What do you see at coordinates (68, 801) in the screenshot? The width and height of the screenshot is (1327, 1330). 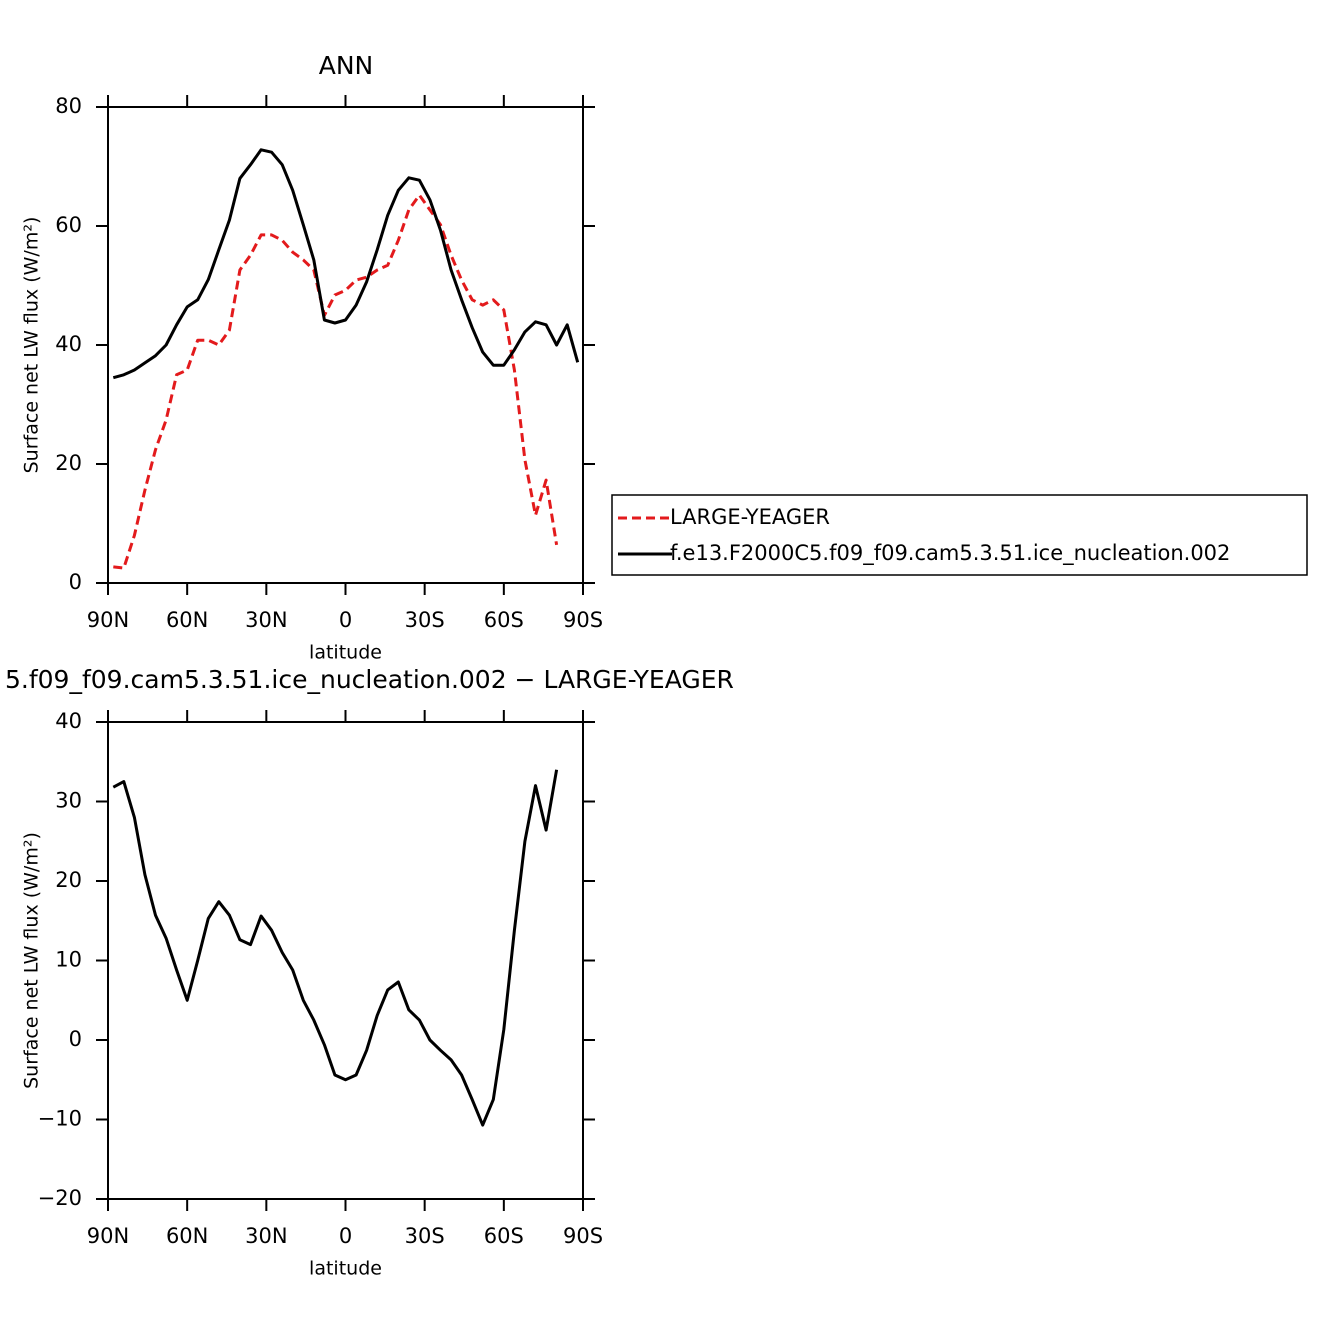 I see `y-tick-label: 30` at bounding box center [68, 801].